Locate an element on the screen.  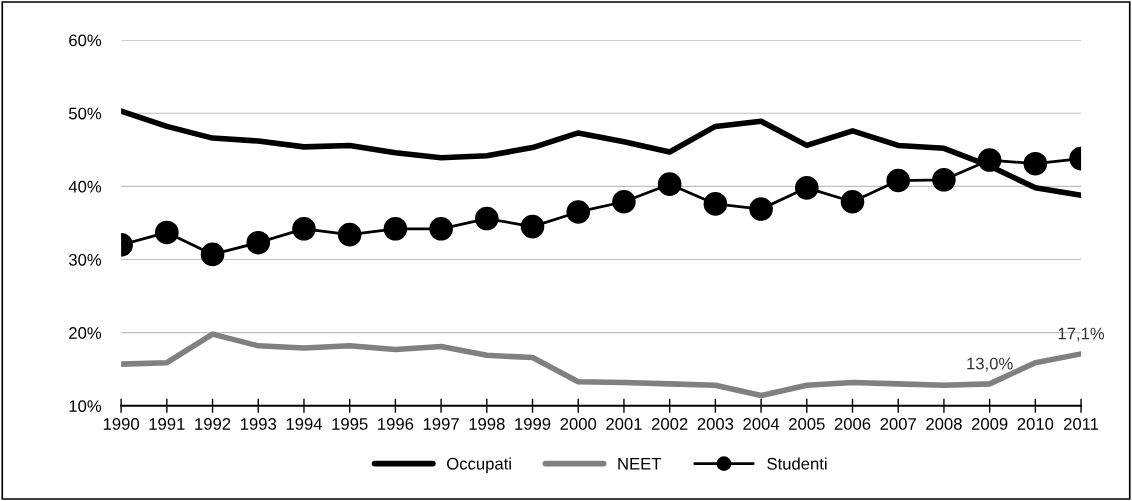
x-tick-label: 2007 is located at coordinates (898, 424).